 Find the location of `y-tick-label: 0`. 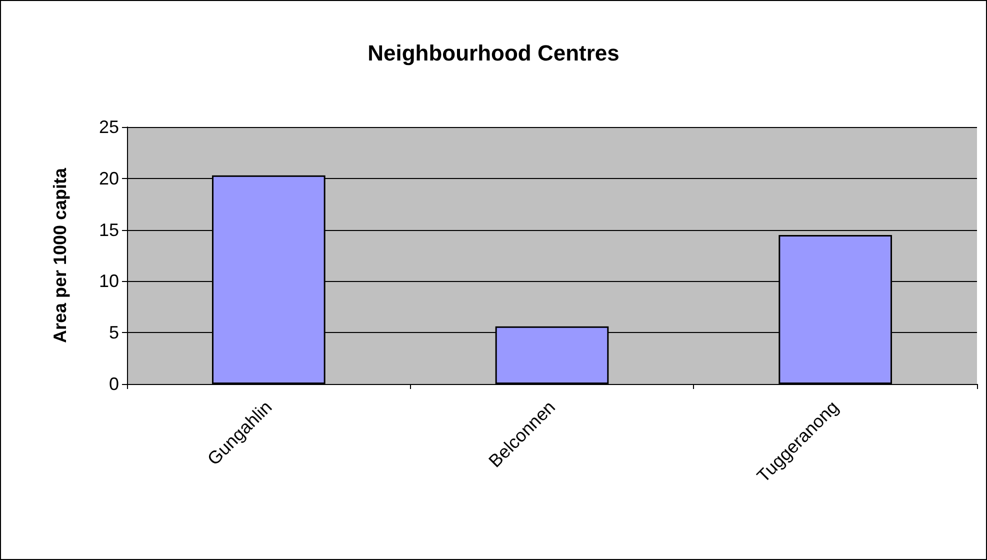

y-tick-label: 0 is located at coordinates (113, 384).